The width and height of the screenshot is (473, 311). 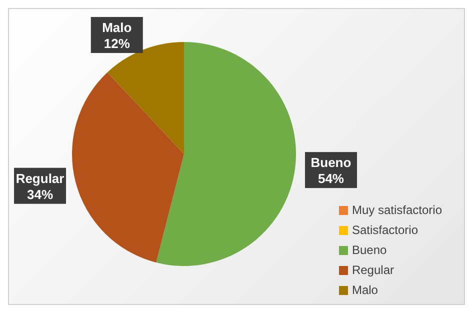 What do you see at coordinates (369, 250) in the screenshot?
I see `legend-label: Bueno` at bounding box center [369, 250].